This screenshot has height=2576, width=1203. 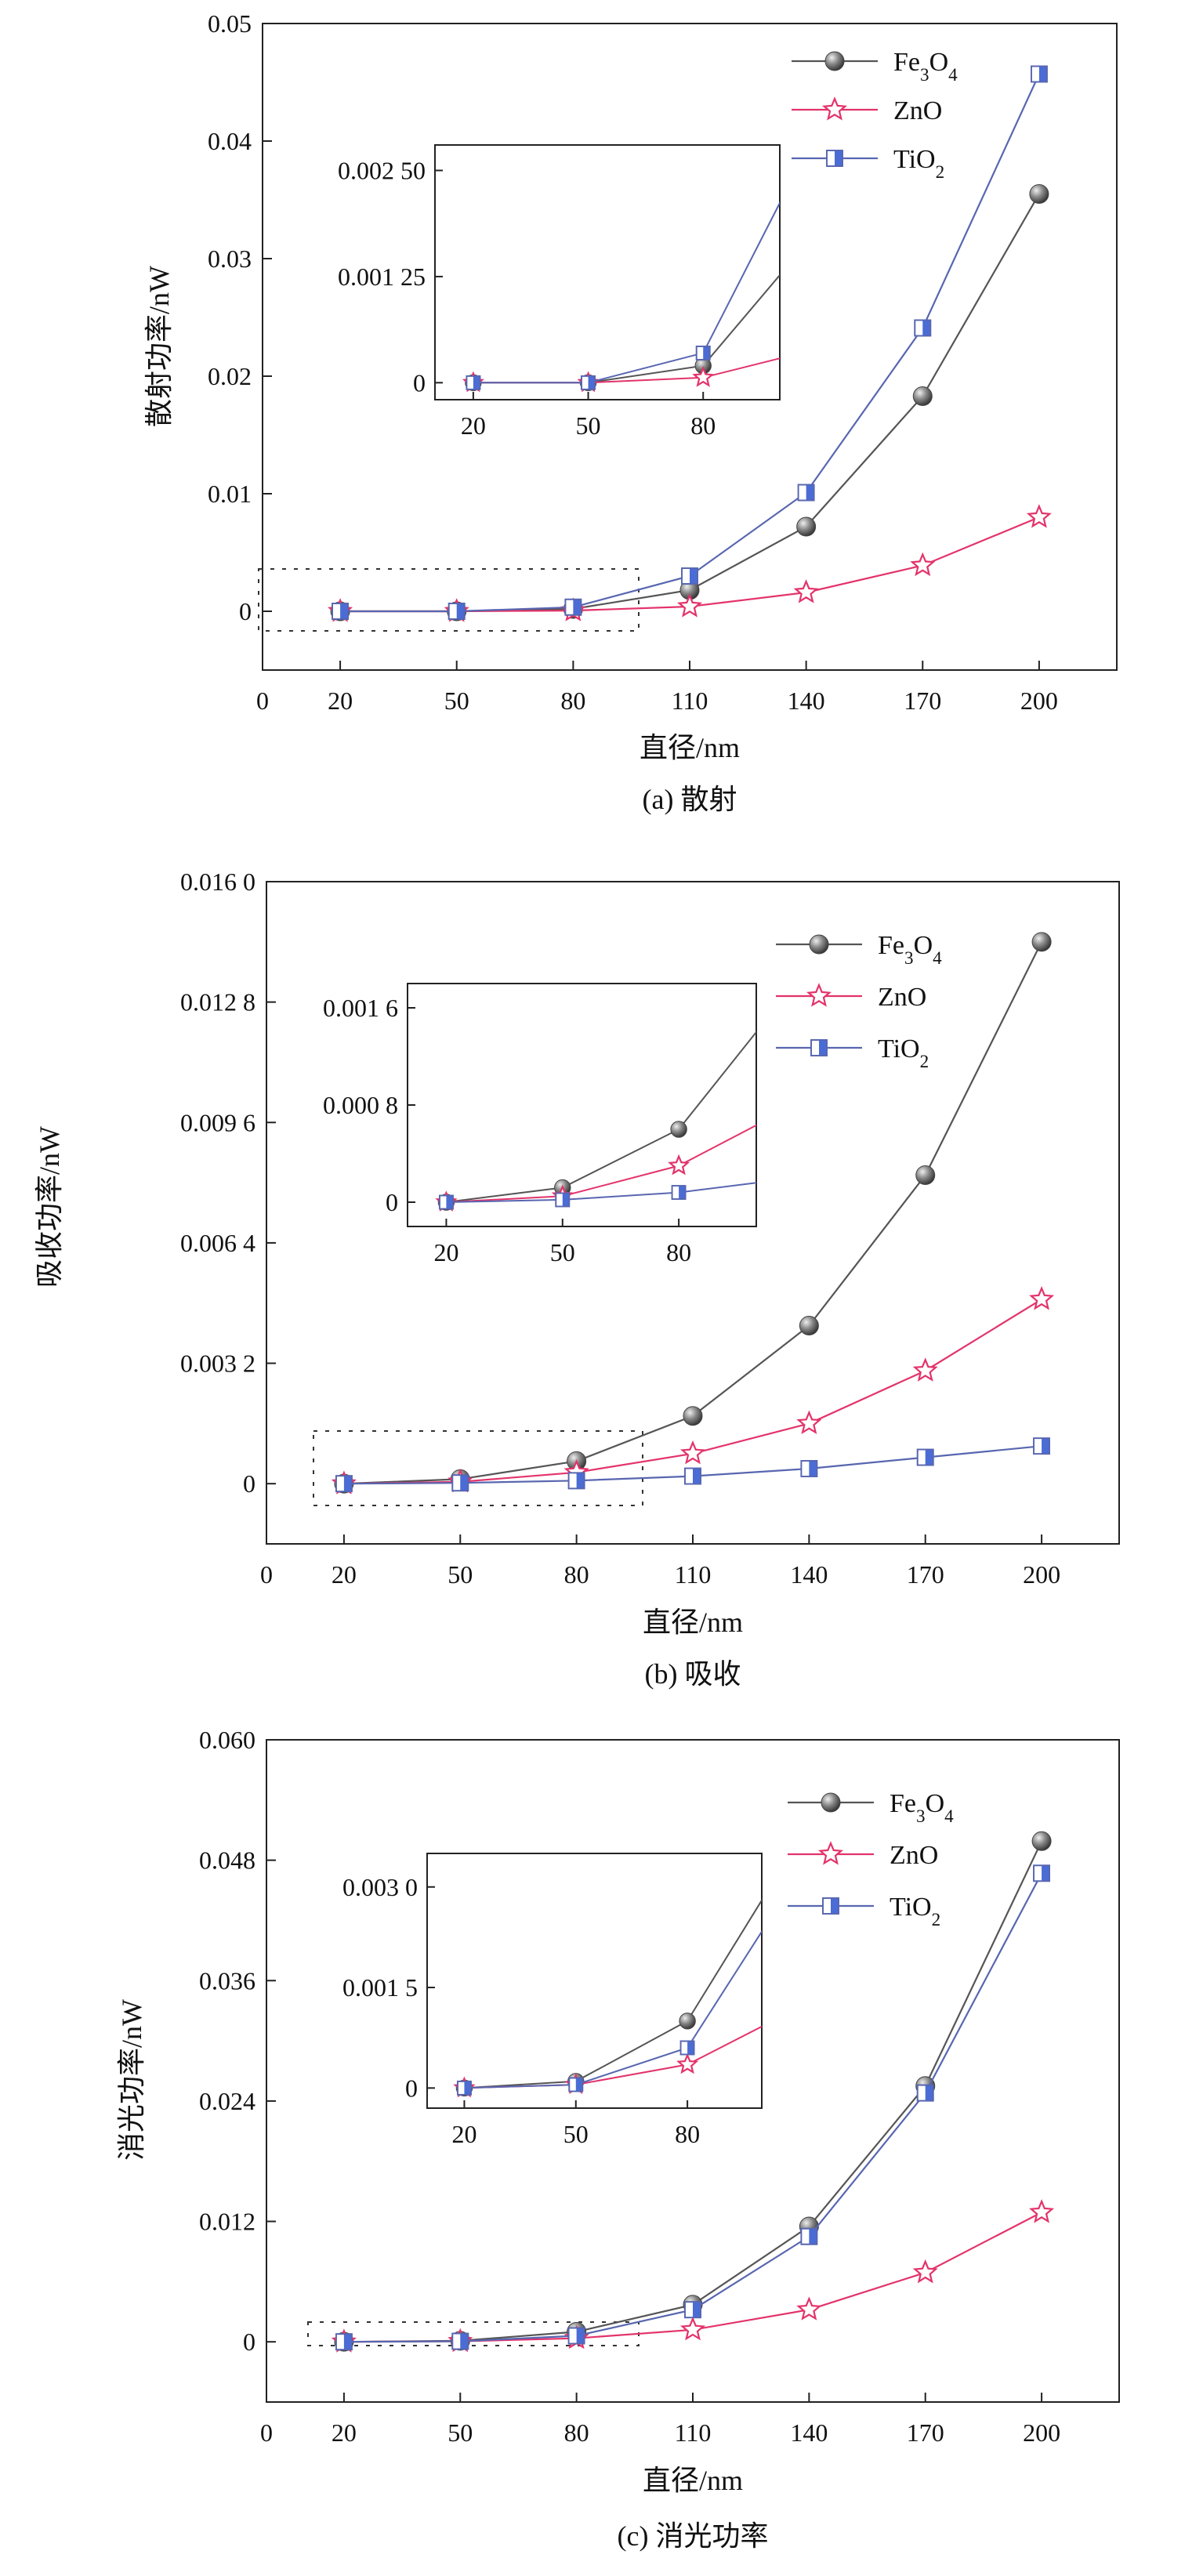 I want to click on y-tick-label: 0.048, so click(x=227, y=1860).